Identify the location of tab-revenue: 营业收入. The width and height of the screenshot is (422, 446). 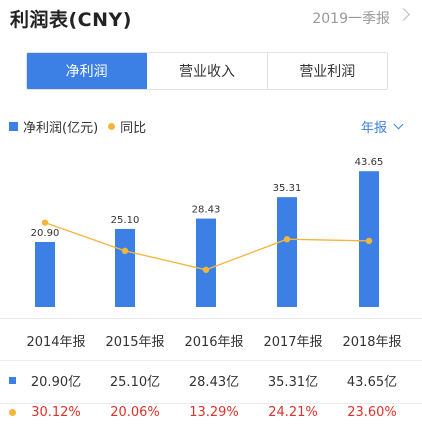
(207, 71).